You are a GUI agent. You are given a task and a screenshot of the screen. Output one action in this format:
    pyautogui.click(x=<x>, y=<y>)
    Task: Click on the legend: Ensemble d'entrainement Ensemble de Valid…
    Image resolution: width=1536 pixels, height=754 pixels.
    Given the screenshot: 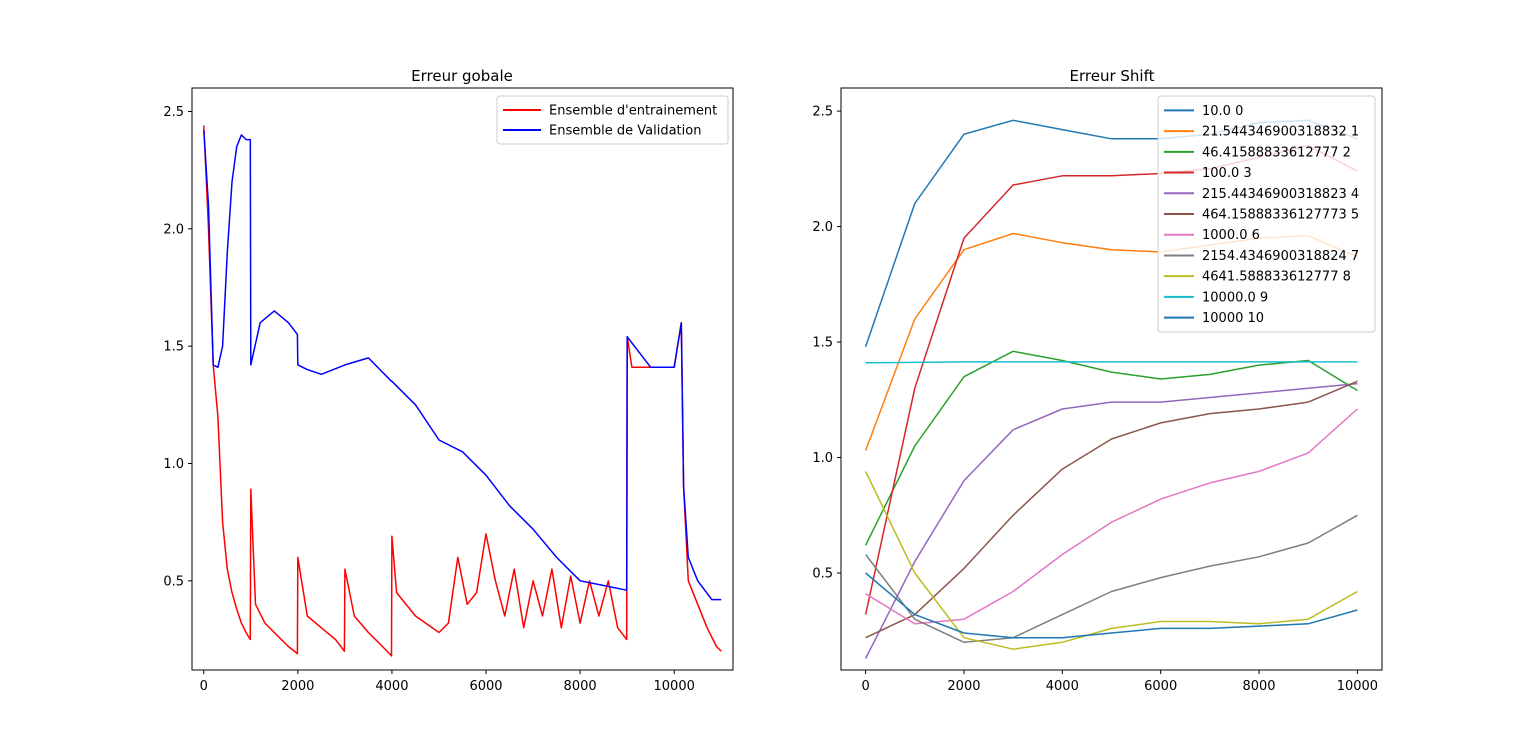 What is the action you would take?
    pyautogui.click(x=612, y=120)
    